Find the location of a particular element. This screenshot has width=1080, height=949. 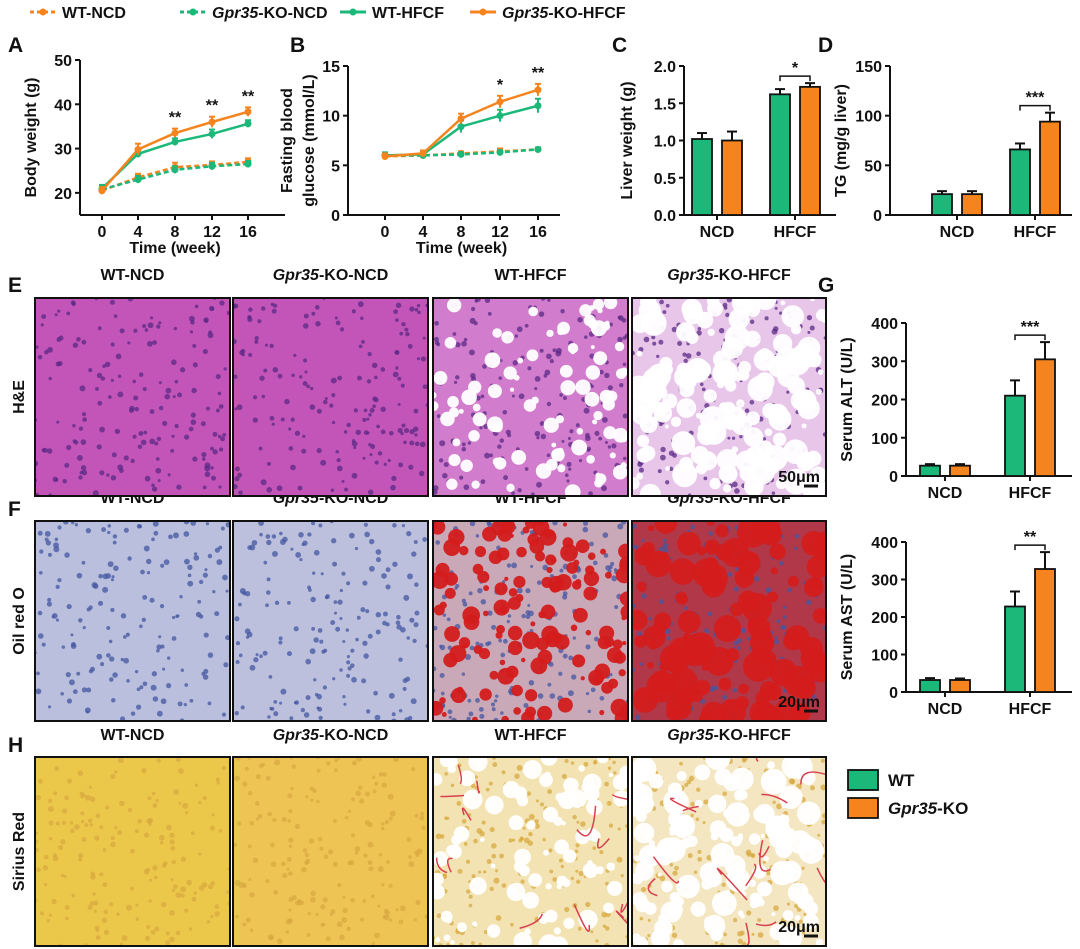

y-axis-title: Body weight (g) is located at coordinates (31, 138).